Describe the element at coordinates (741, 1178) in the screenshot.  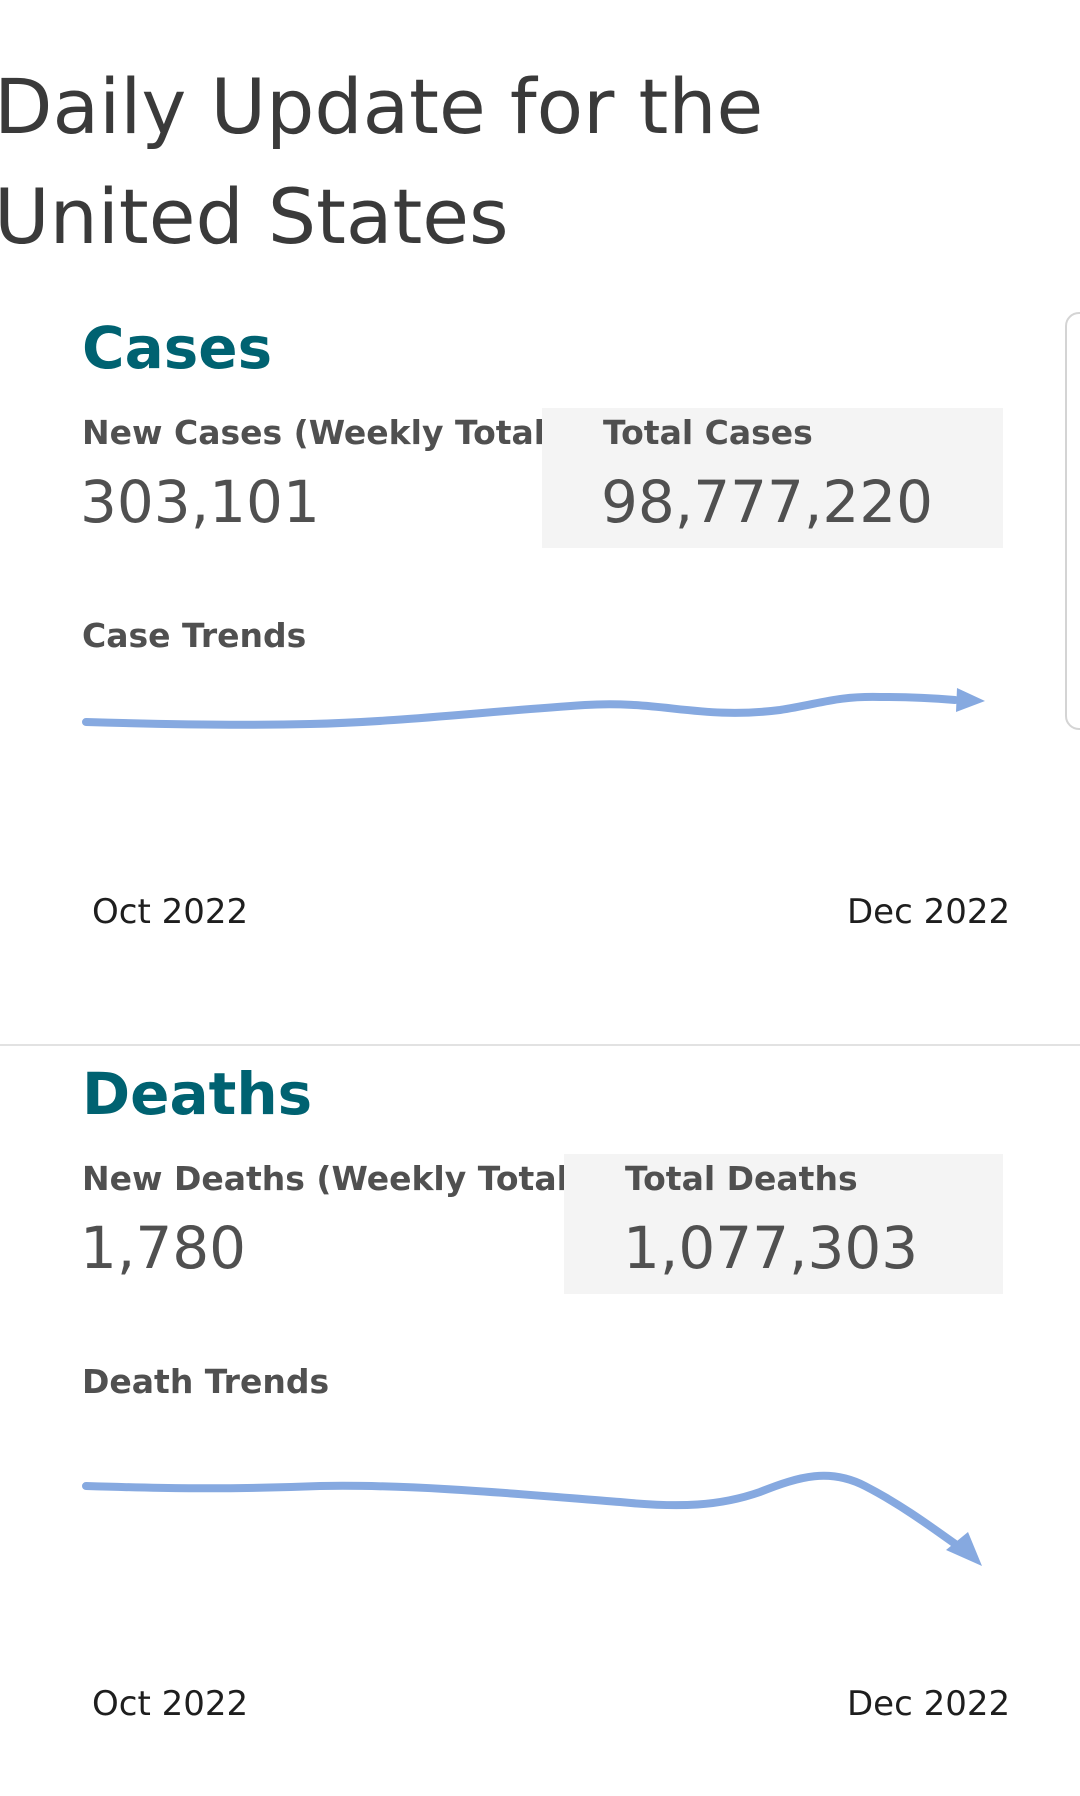
I see `total-deaths-label: Total Deaths` at that location.